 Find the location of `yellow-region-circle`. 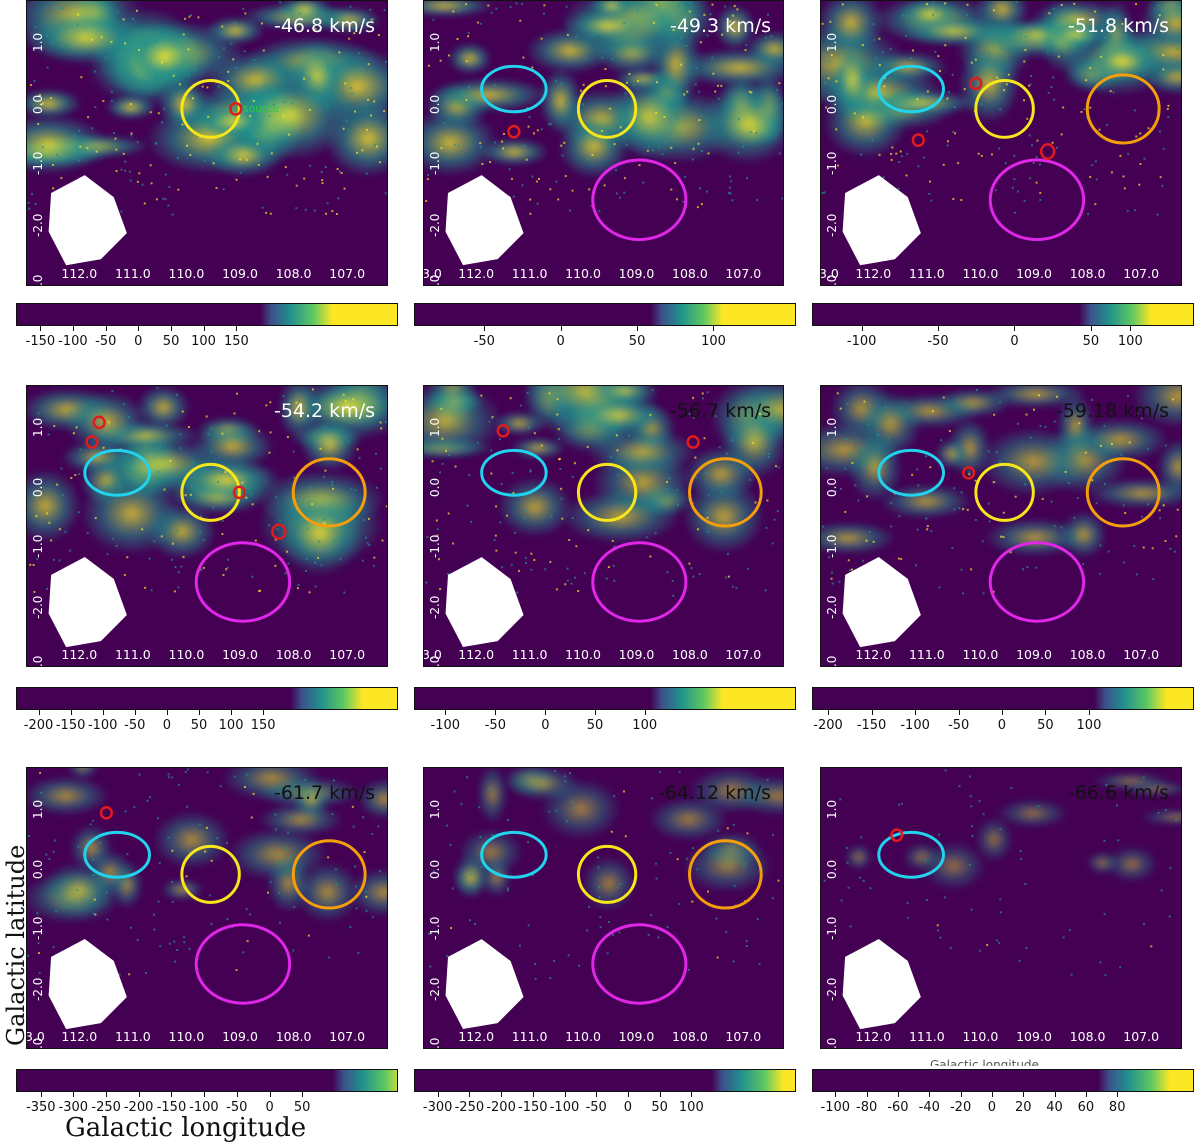

yellow-region-circle is located at coordinates (210, 492).